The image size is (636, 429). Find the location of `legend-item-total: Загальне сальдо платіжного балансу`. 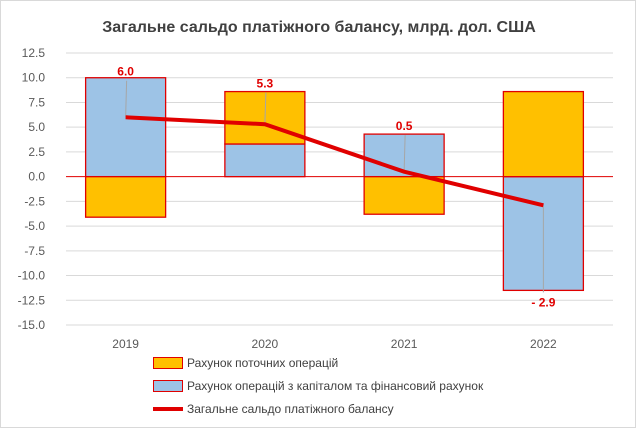

legend-item-total: Загальне сальдо платіжного балансу is located at coordinates (273, 409).